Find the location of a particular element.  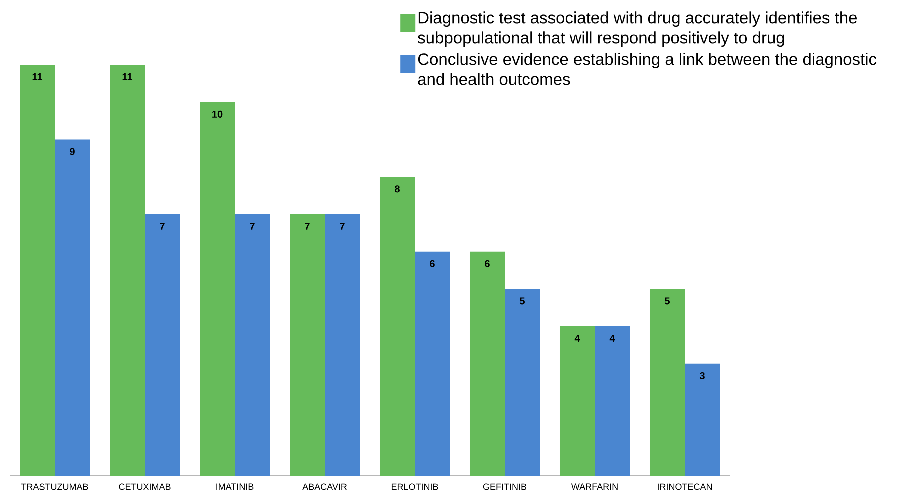

data-label: 3 is located at coordinates (702, 376).